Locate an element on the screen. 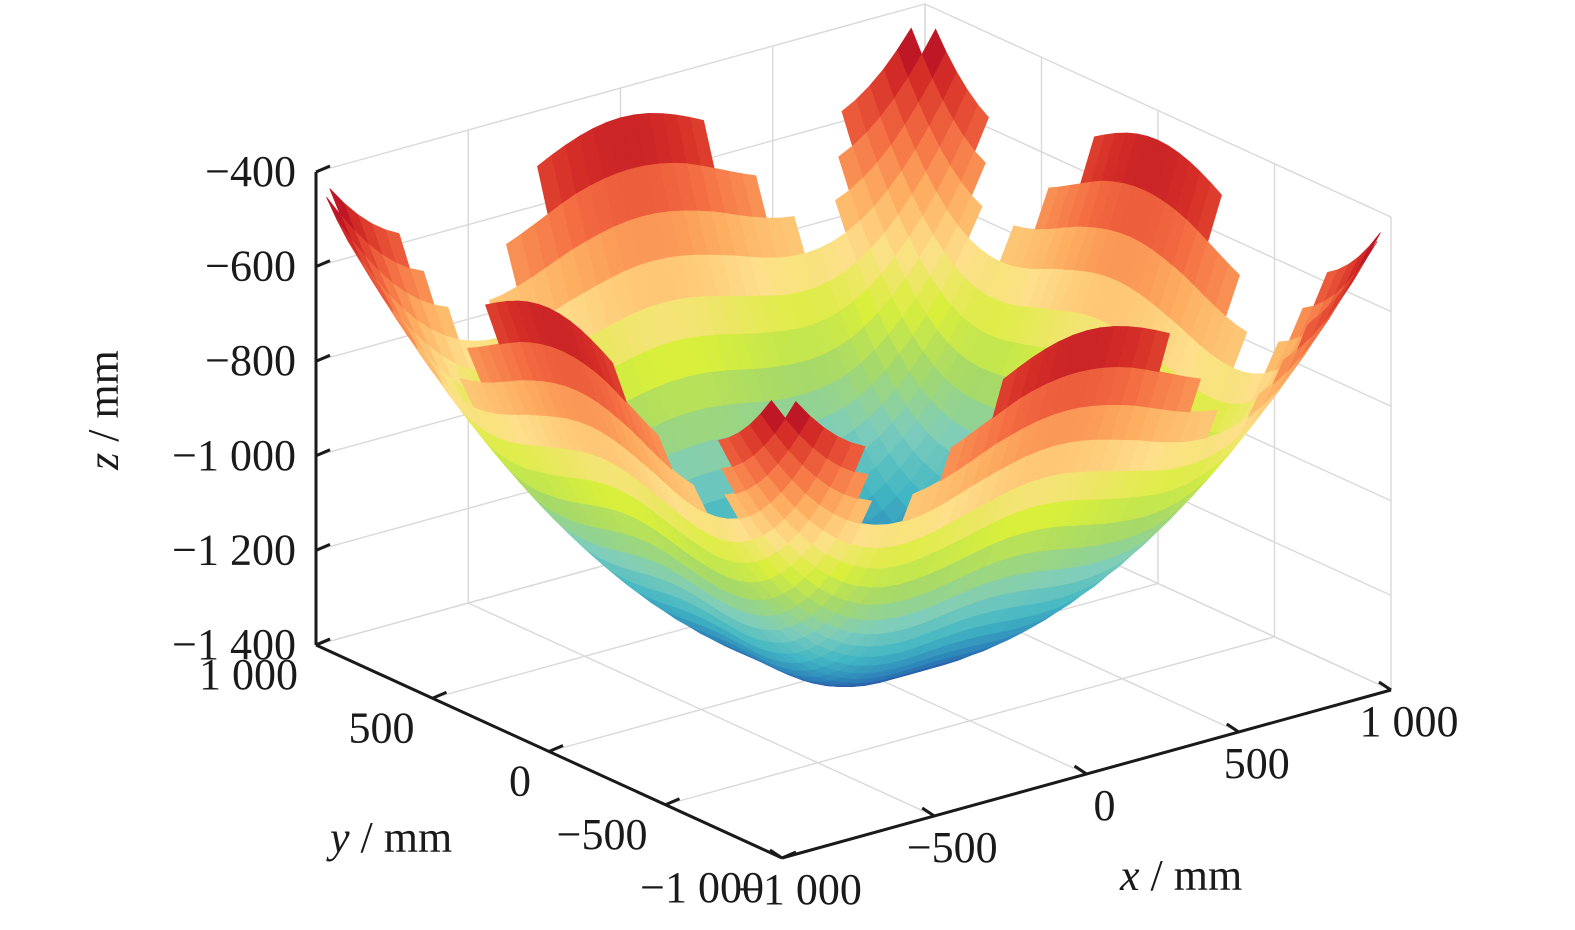 Image resolution: width=1575 pixels, height=930 pixels. y-axis-unit: / mm is located at coordinates (401, 837).